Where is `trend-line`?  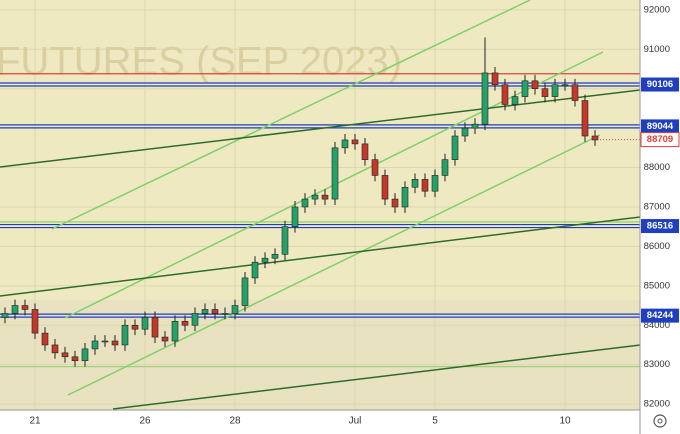 trend-line is located at coordinates (376, 377).